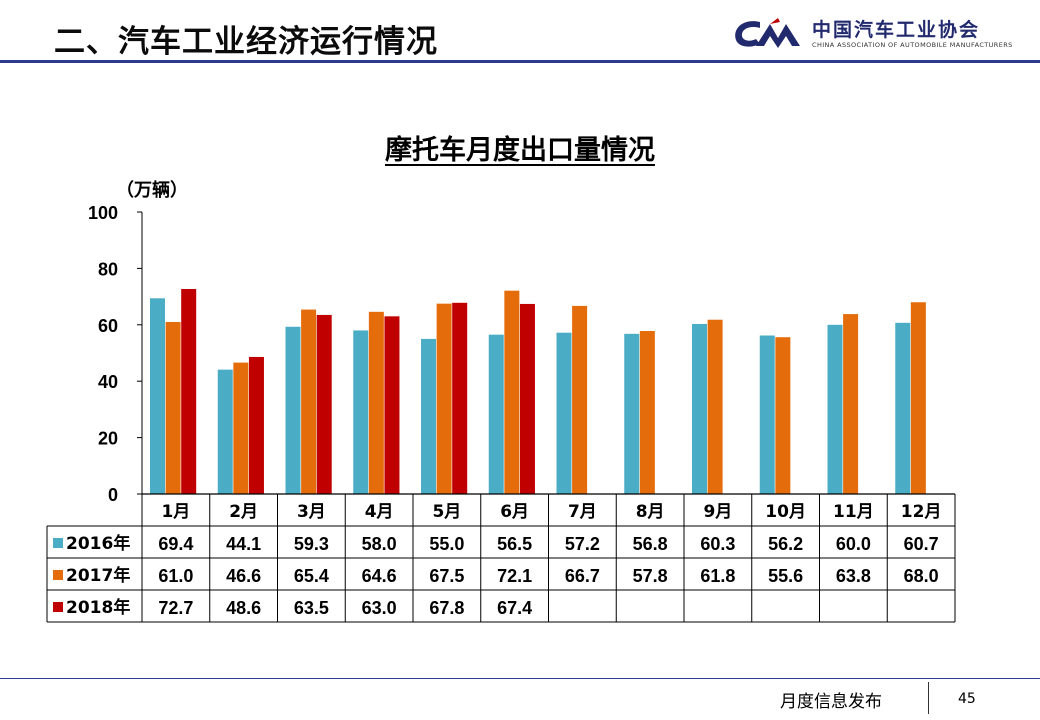  I want to click on legend-entry: 2016年, so click(98, 543).